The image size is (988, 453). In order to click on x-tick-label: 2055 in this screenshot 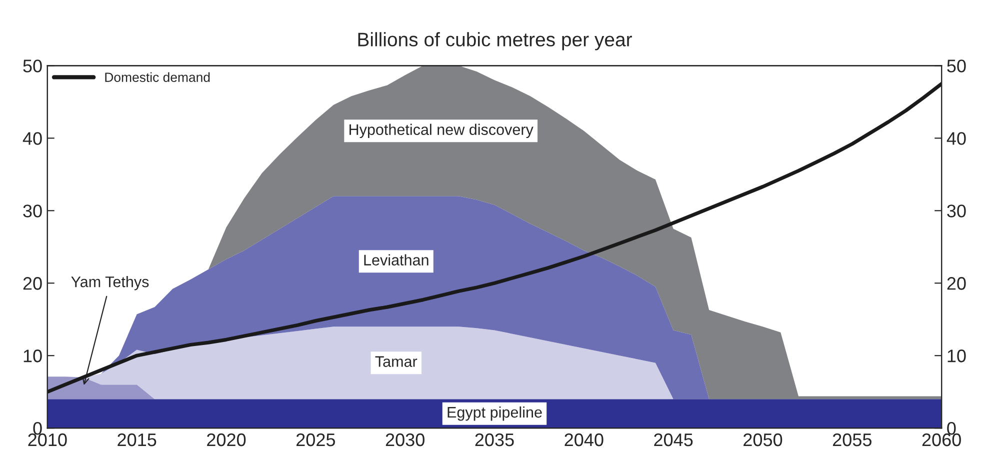, I will do `click(852, 439)`.